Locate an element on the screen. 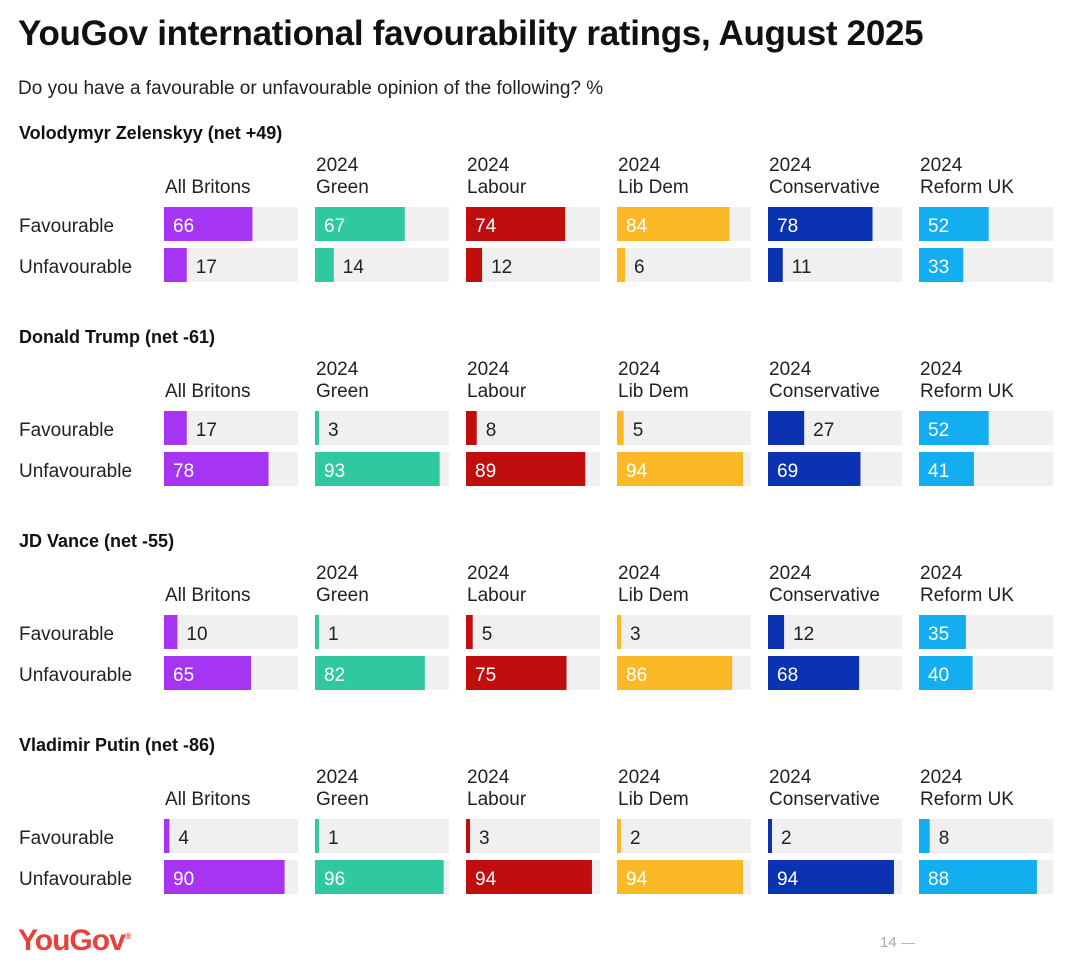  data-label: 96 is located at coordinates (334, 879).